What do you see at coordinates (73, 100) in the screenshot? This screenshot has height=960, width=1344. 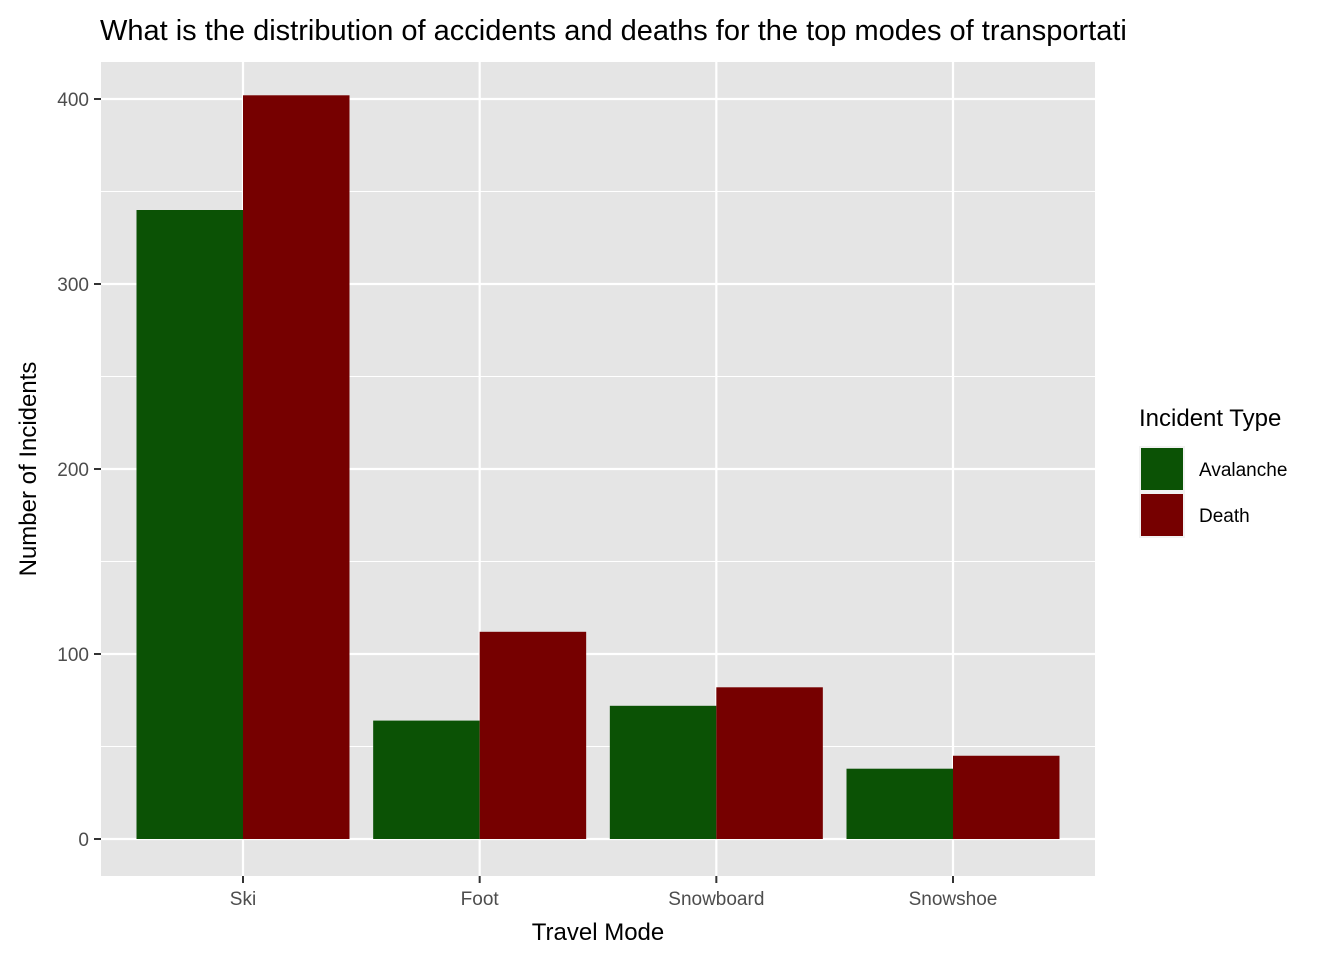 I see `y-tick-label: 400` at bounding box center [73, 100].